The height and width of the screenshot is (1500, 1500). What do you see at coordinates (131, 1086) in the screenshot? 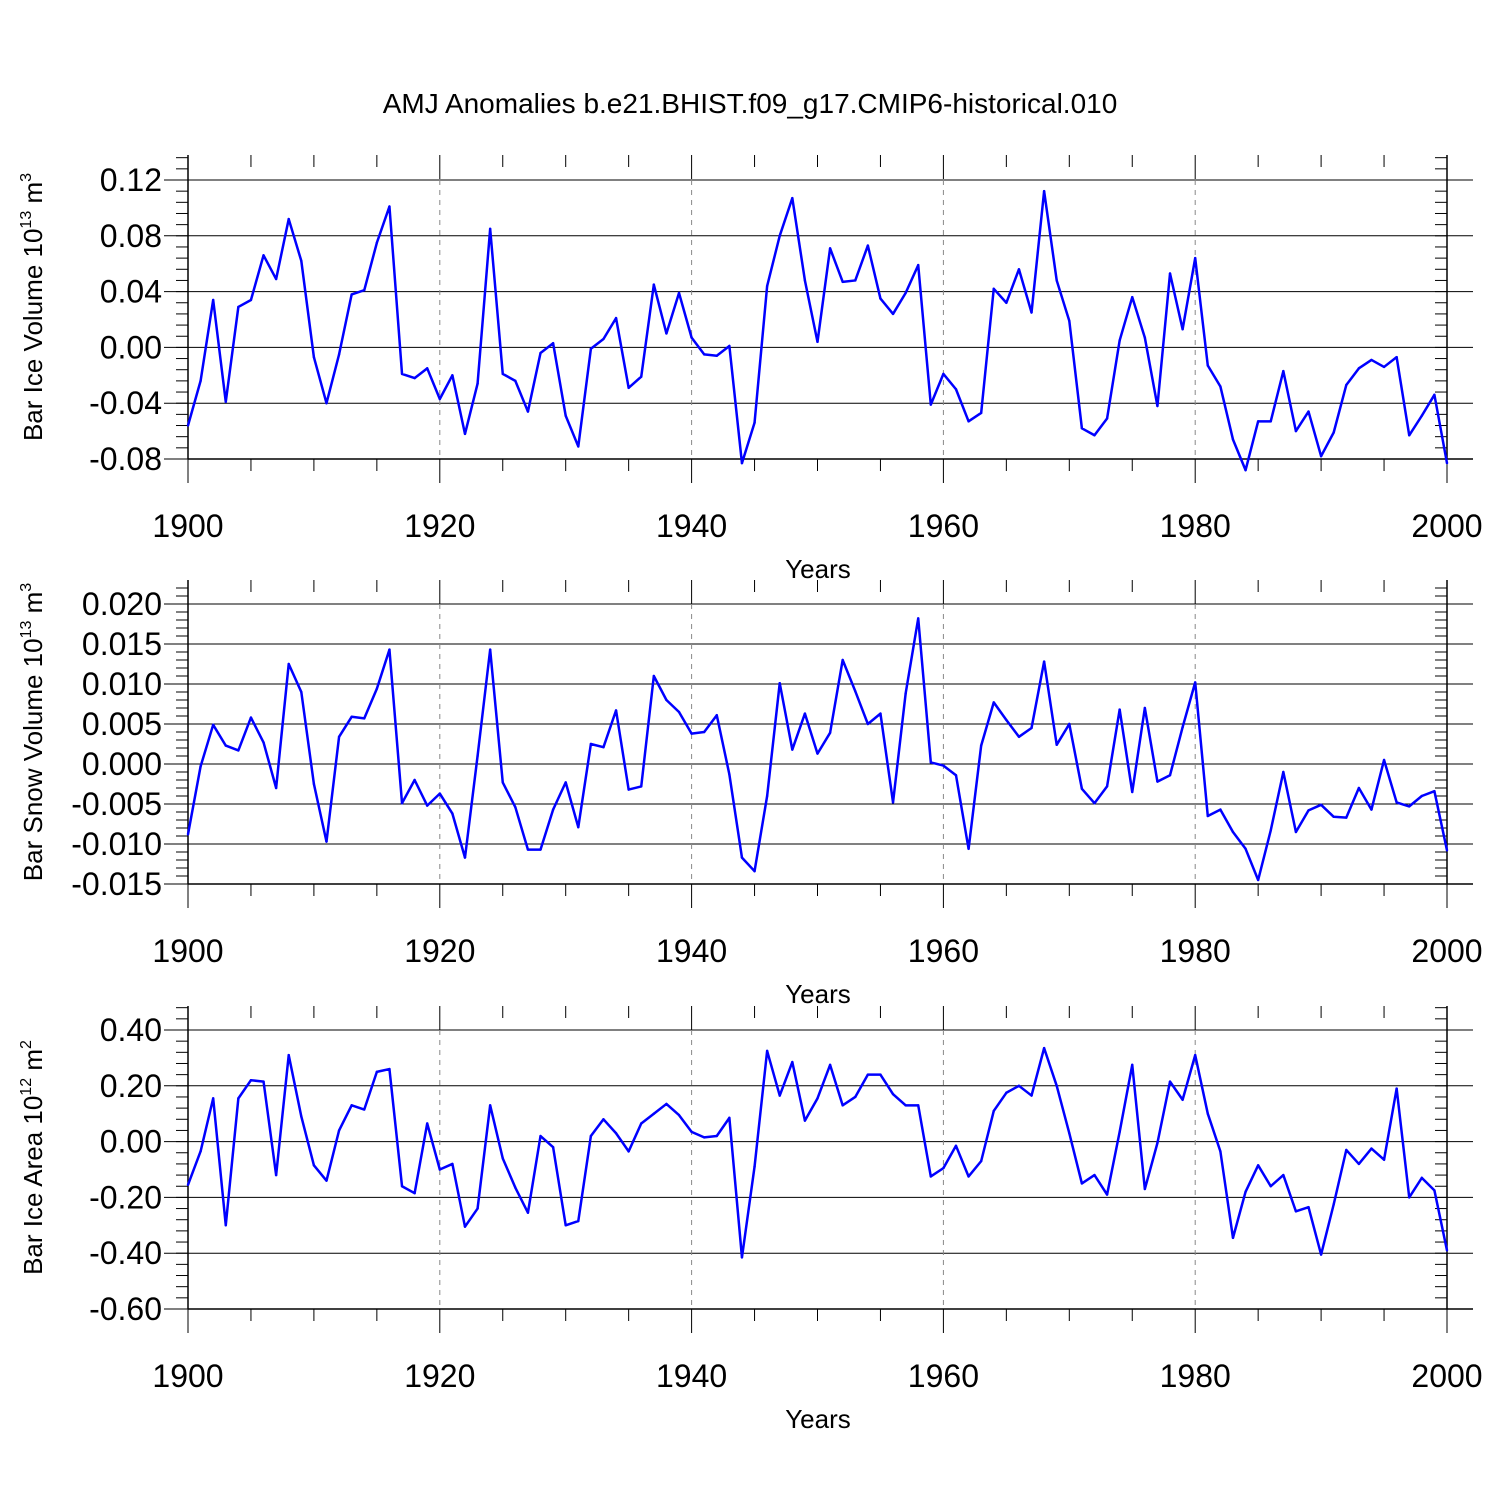
I see `y-tick-label: 0.20` at bounding box center [131, 1086].